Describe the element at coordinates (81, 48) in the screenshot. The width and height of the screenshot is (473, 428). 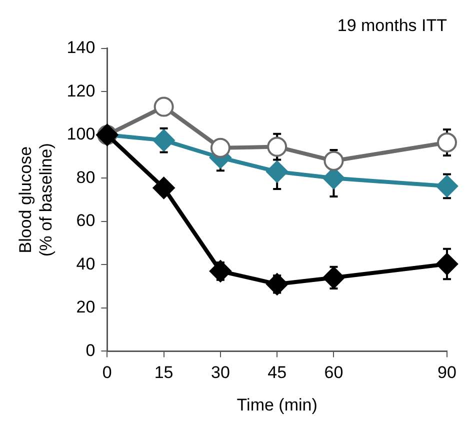
I see `y-tick-label: 140` at that location.